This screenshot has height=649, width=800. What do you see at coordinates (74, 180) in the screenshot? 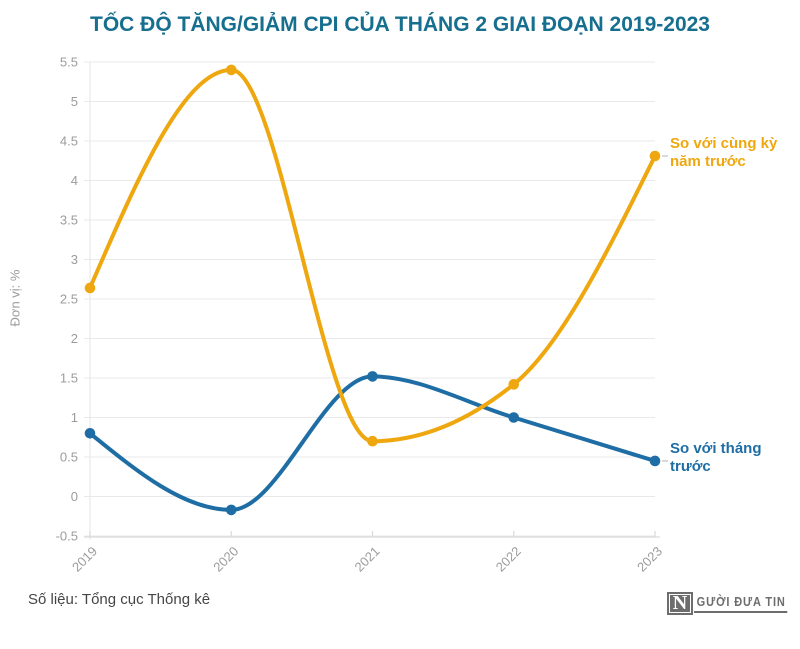
I see `y-tick-label: 4` at bounding box center [74, 180].